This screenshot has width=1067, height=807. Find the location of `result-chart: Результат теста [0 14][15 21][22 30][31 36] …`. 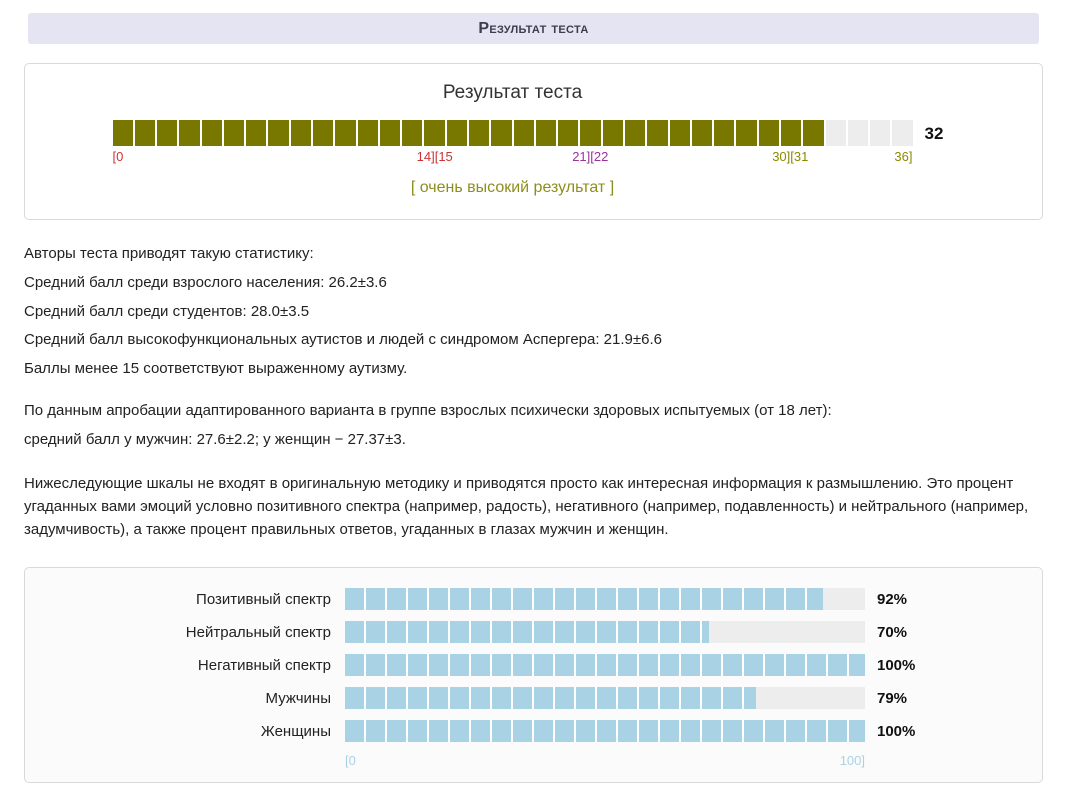

result-chart: Результат теста [0 14][15 21][22 30][31 36] … is located at coordinates (533, 139).